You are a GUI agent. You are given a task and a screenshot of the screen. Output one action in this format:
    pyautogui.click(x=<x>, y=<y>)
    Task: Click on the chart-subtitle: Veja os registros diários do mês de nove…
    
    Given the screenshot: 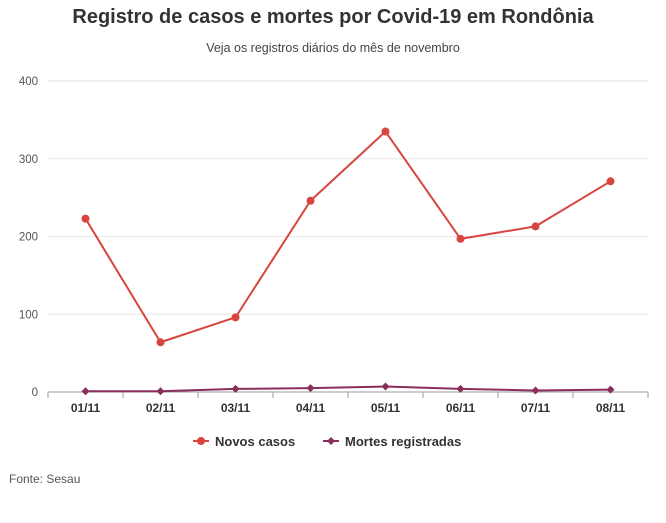 What is the action you would take?
    pyautogui.click(x=333, y=48)
    